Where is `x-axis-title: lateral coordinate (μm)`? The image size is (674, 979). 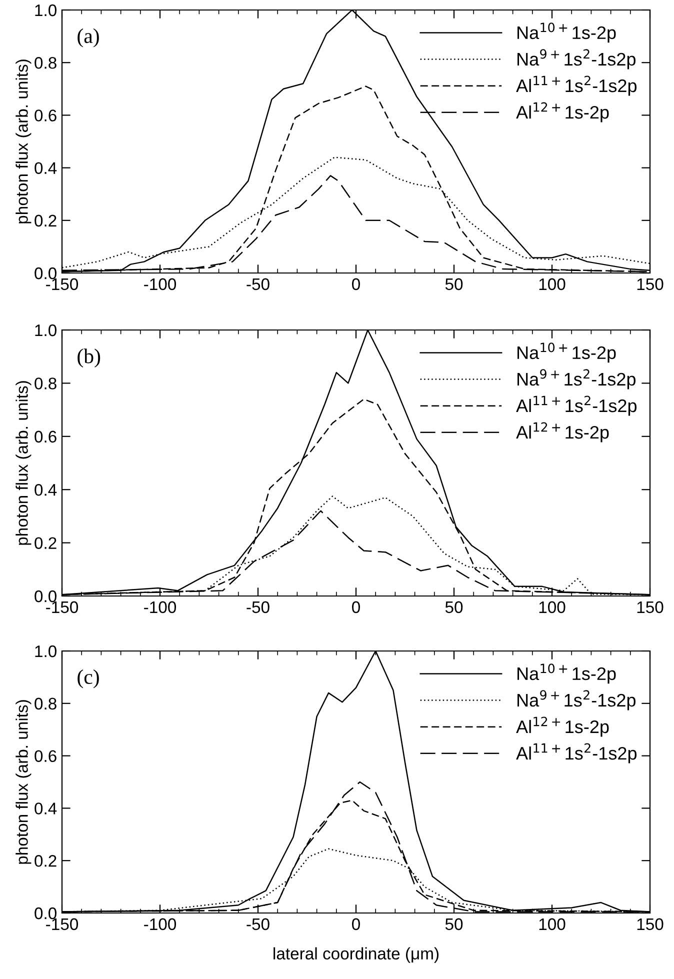
x-axis-title: lateral coordinate (μm) is located at coordinates (356, 955).